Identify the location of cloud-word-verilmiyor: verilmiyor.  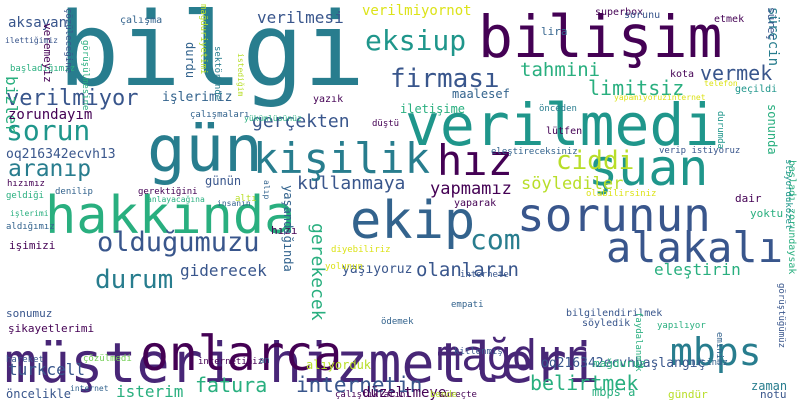
(72, 98).